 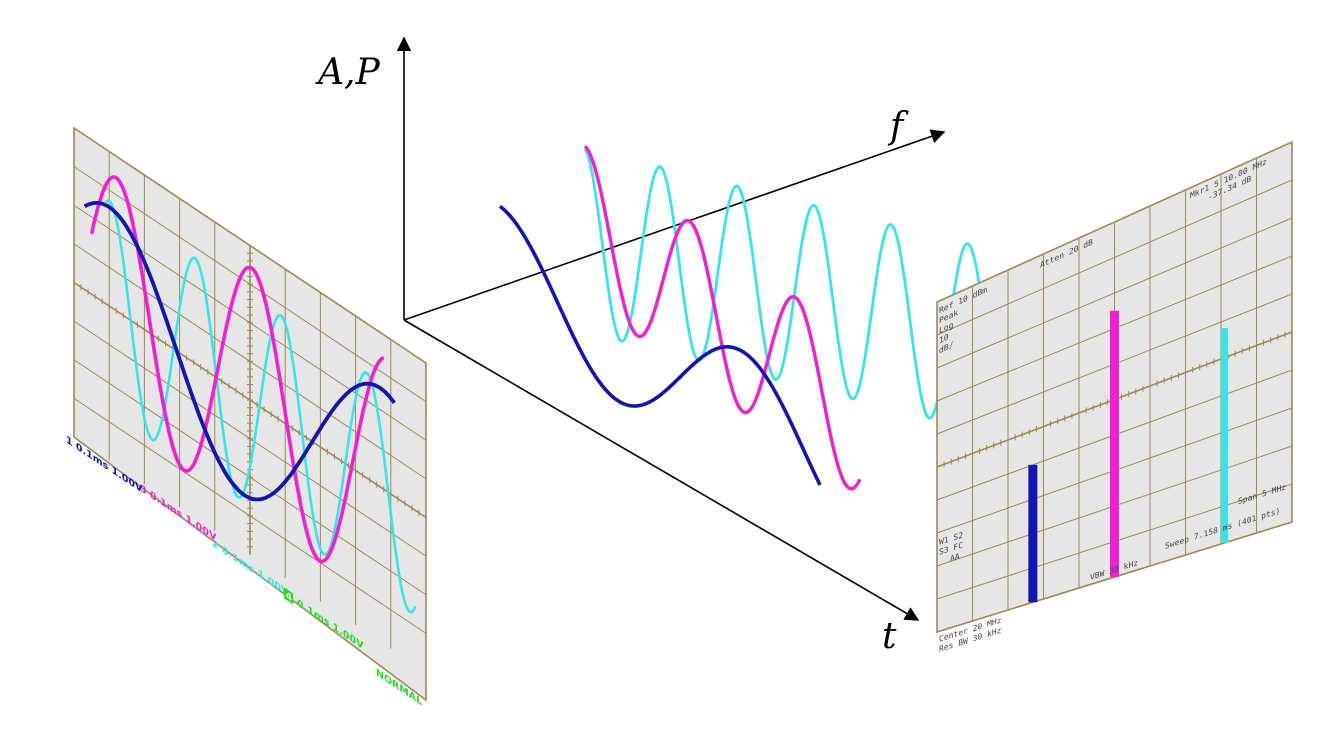 I want to click on scale-value-label: 10, so click(x=944, y=338).